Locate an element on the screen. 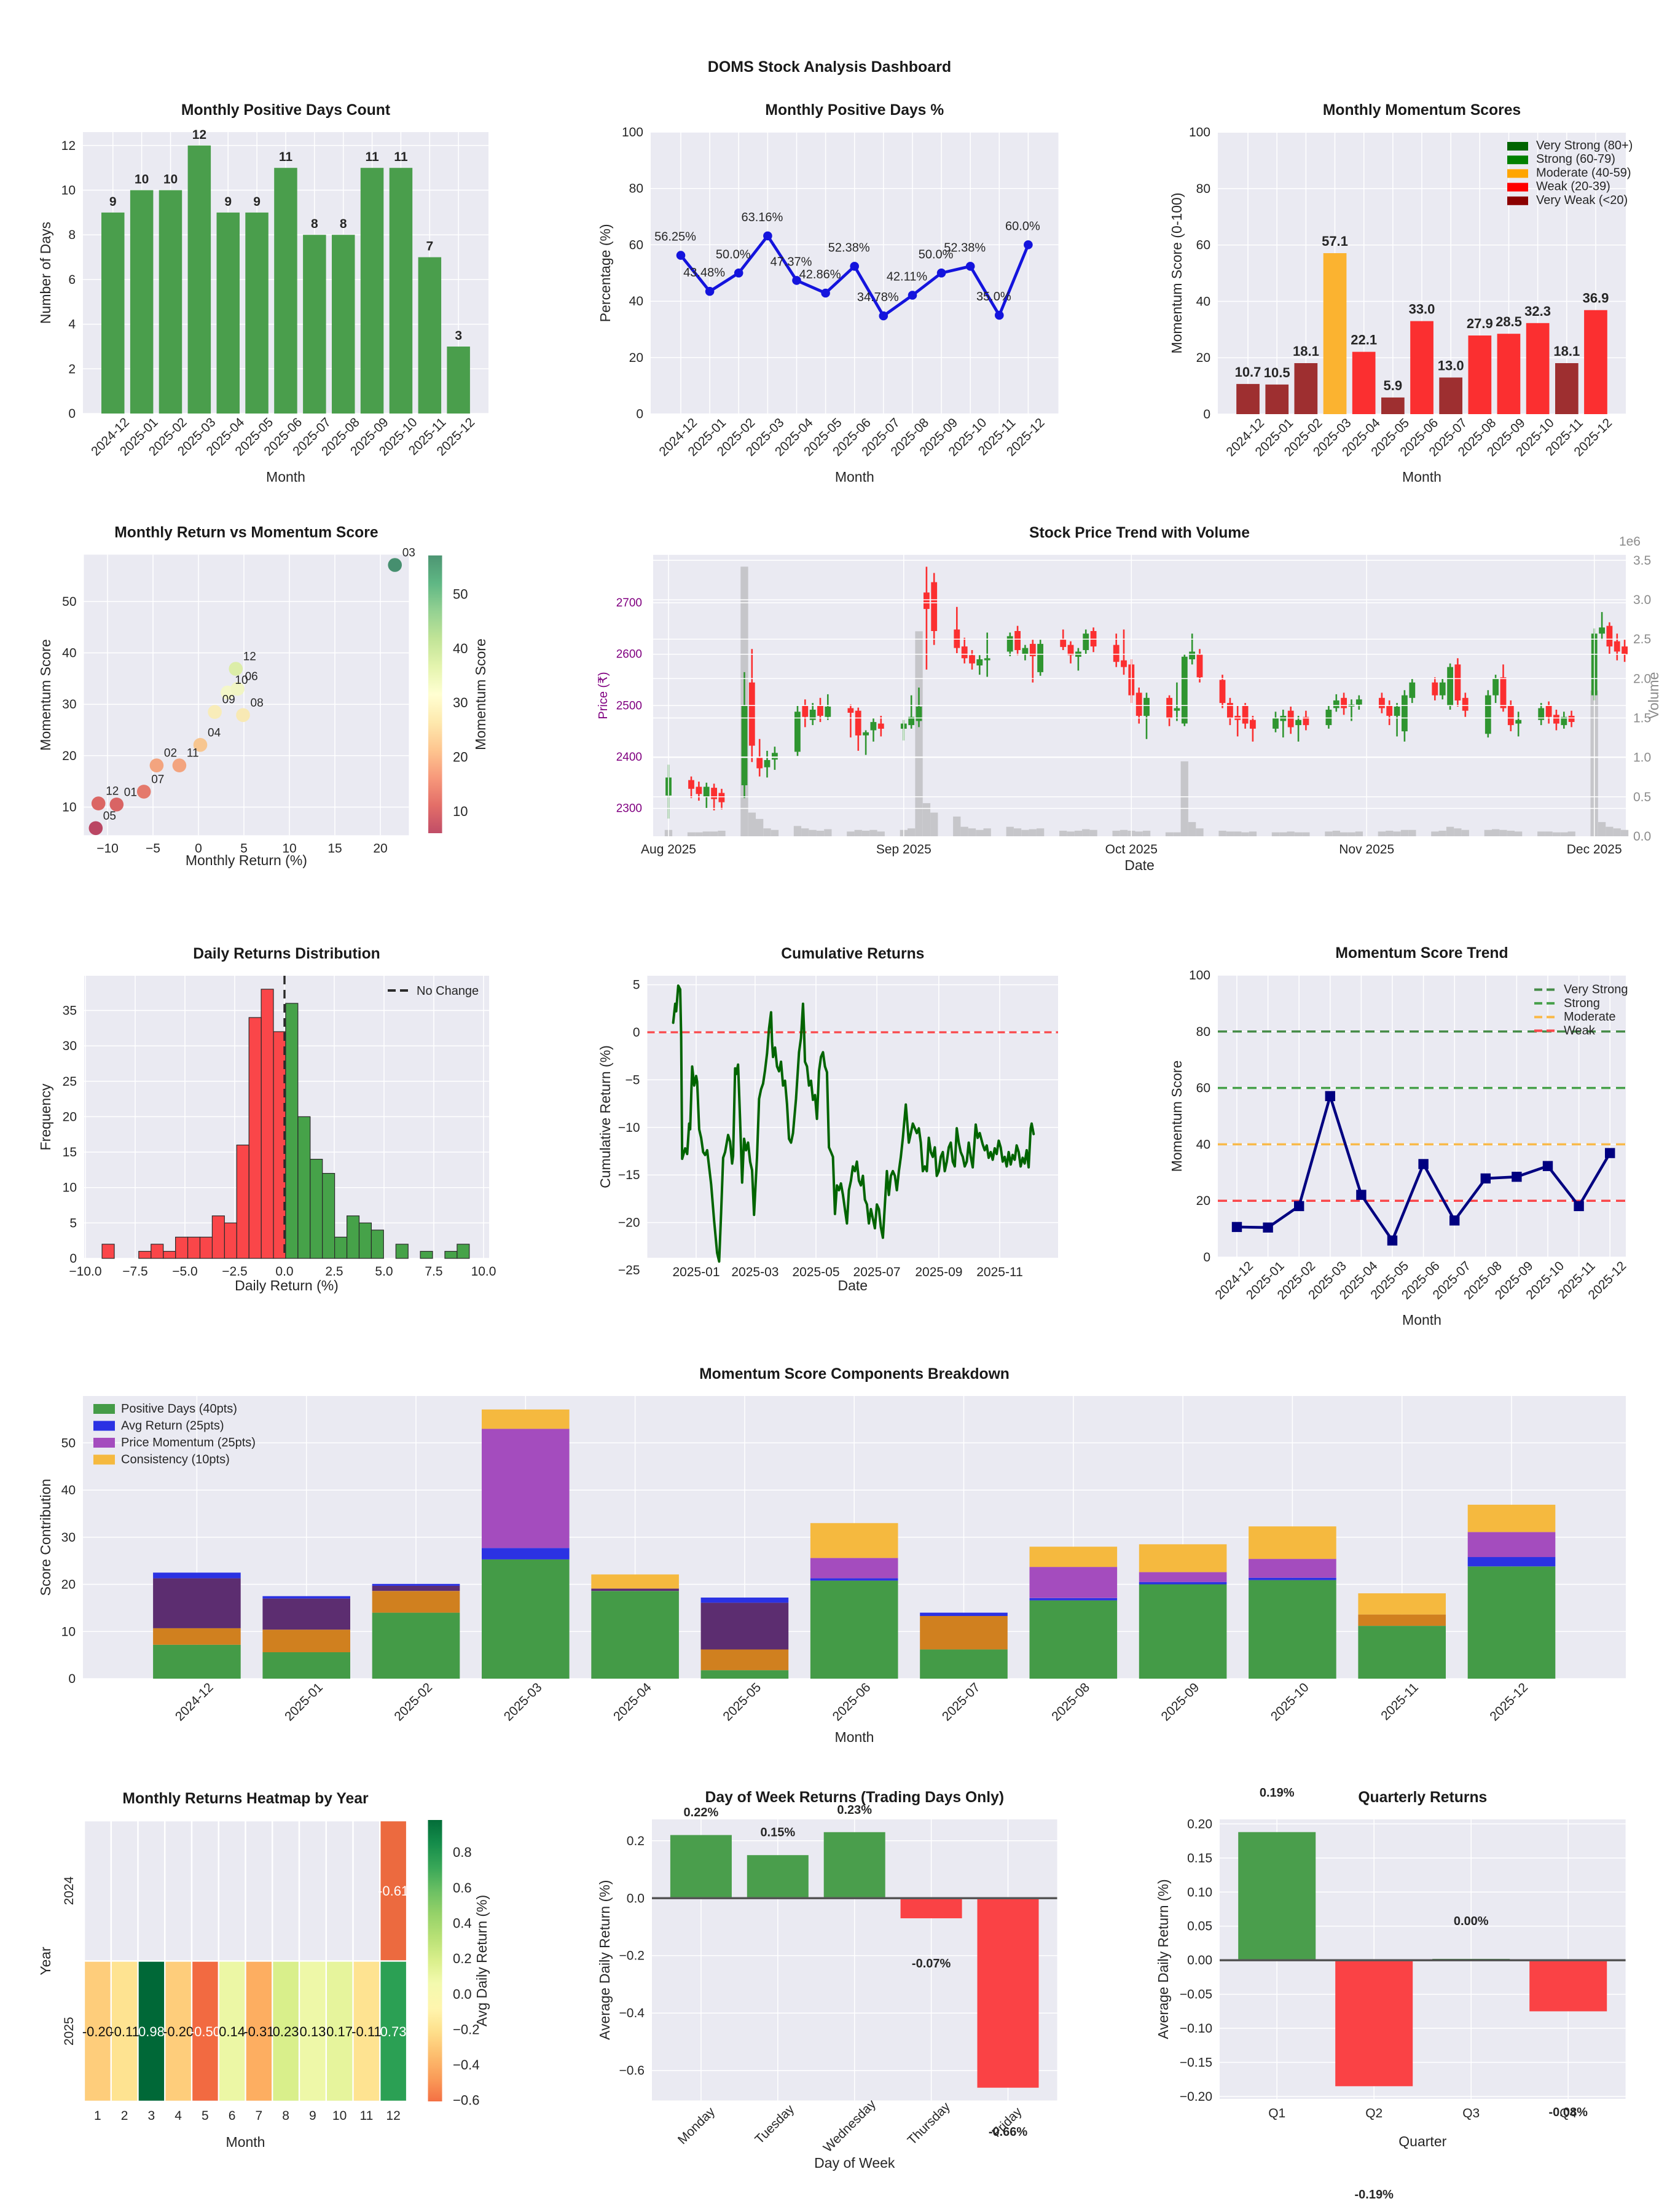 This screenshot has height=2212, width=1659. svg-text: −20 is located at coordinates (629, 1223).